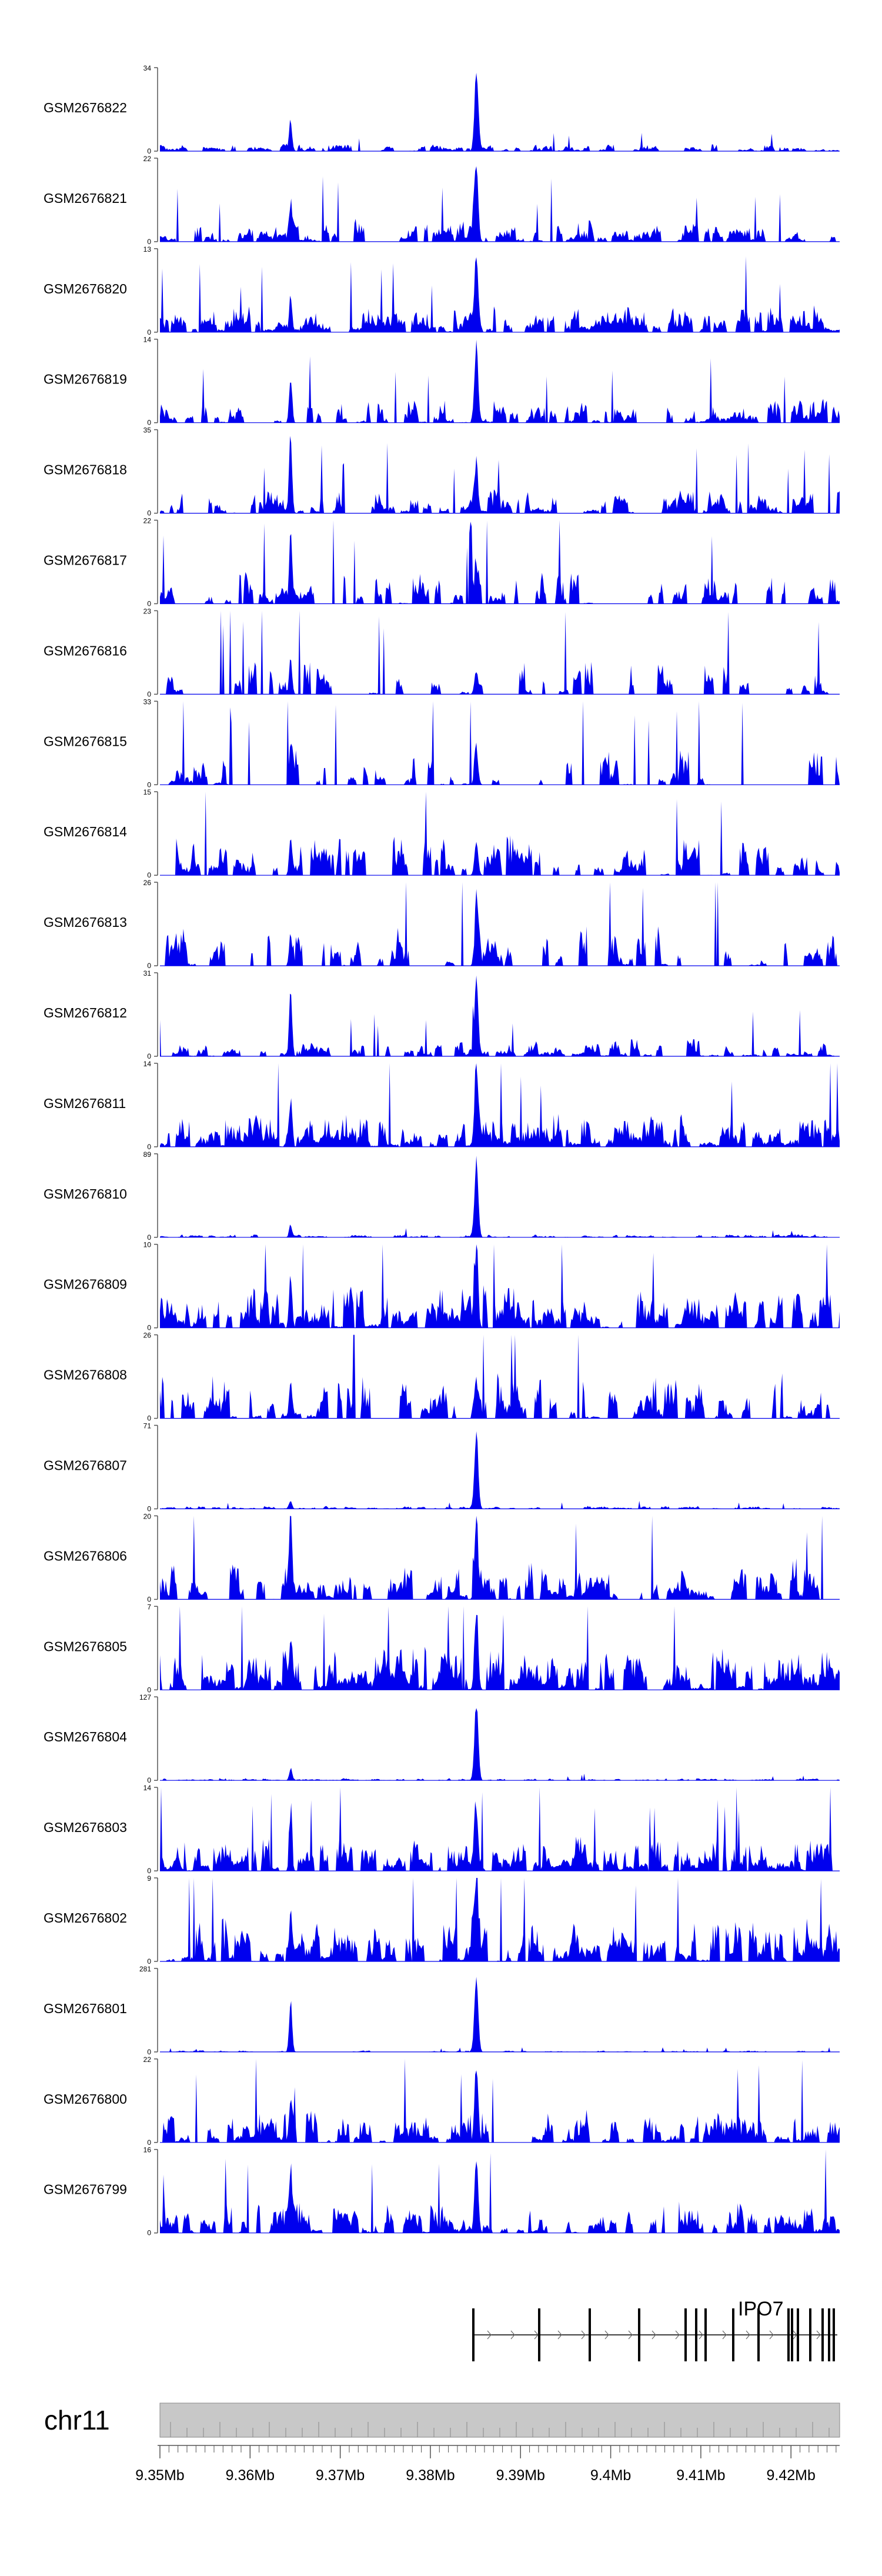 The height and width of the screenshot is (2576, 882). I want to click on track-sample-label: GSM2676808, so click(85, 1375).